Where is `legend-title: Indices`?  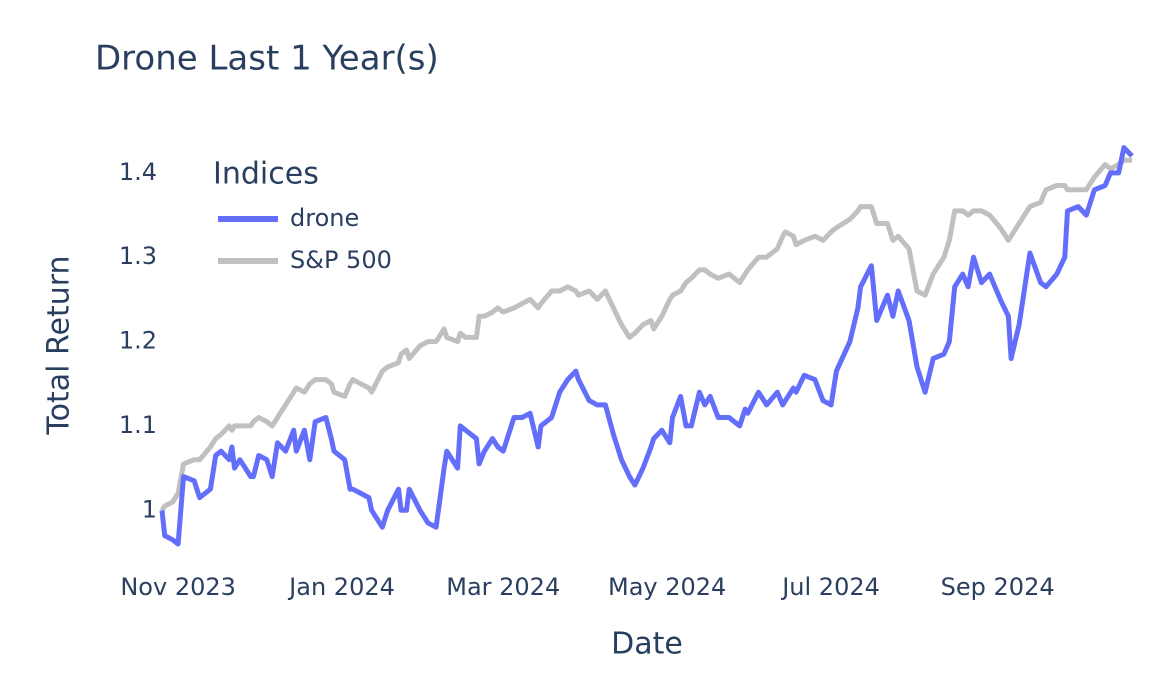 legend-title: Indices is located at coordinates (266, 174).